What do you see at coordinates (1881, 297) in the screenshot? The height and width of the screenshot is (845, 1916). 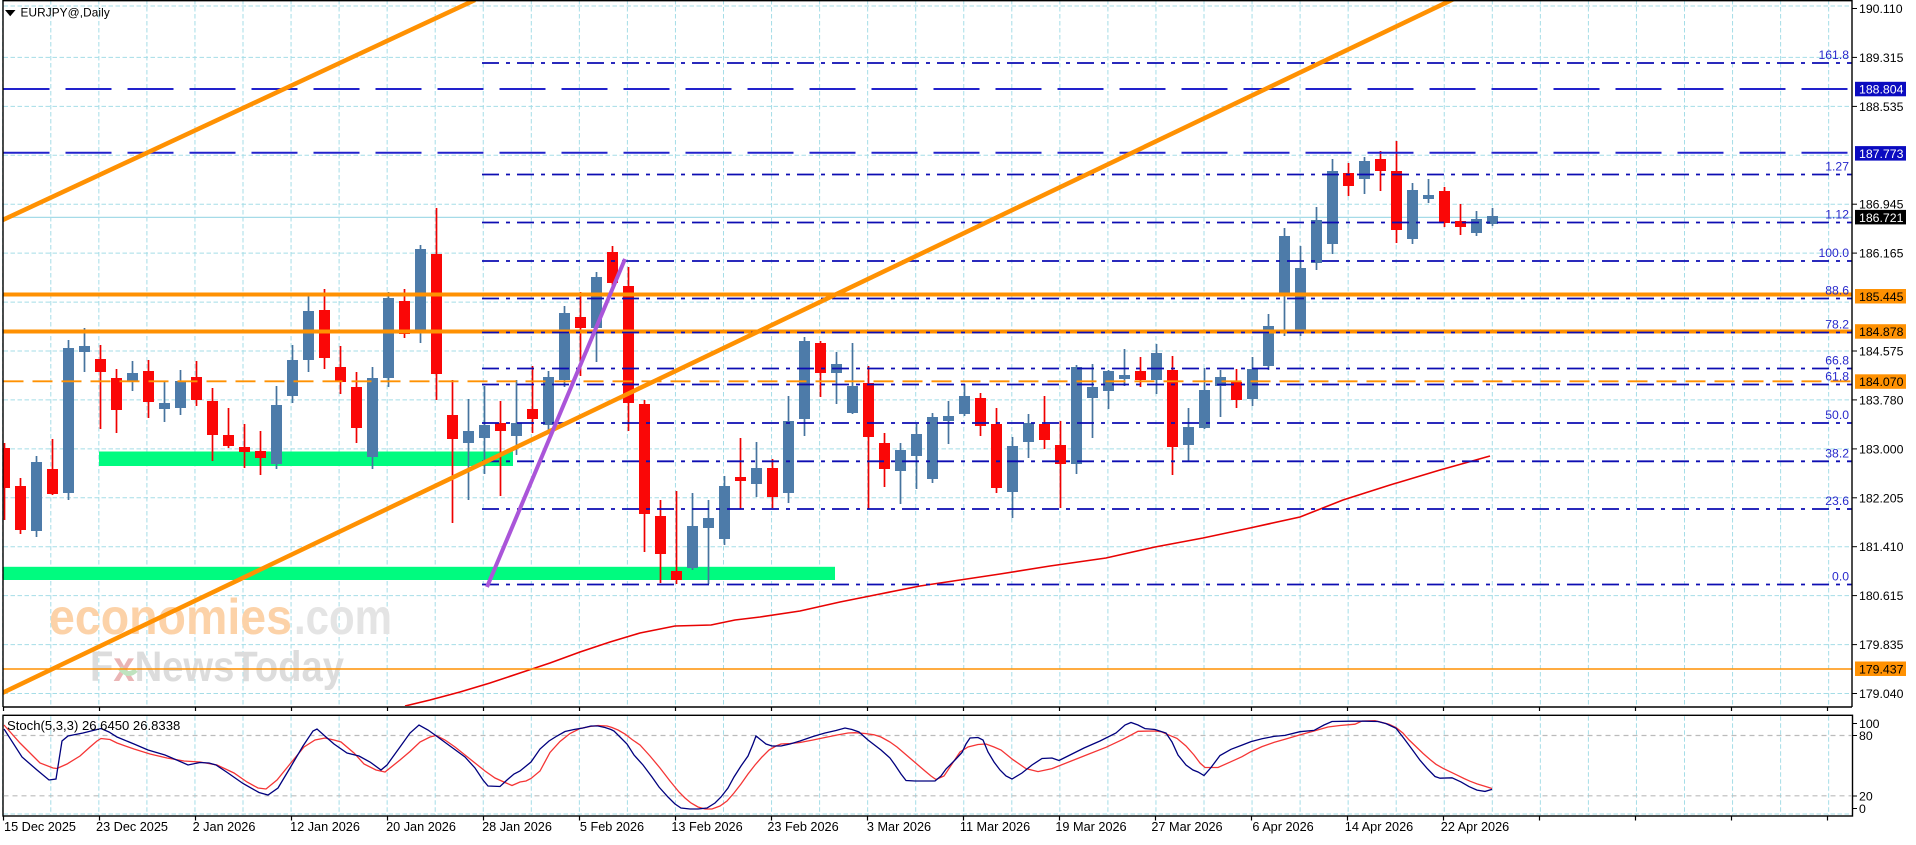 I see `svg-text: 185.445` at bounding box center [1881, 297].